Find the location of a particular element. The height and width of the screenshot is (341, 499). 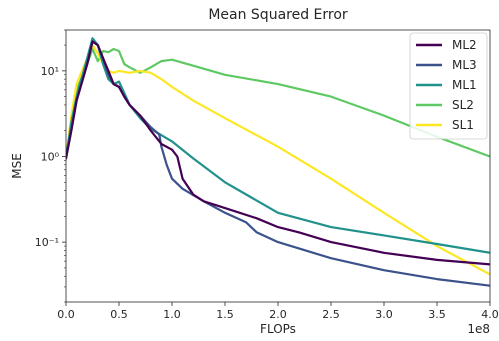

chart-title: Mean Squared Error is located at coordinates (278, 15).